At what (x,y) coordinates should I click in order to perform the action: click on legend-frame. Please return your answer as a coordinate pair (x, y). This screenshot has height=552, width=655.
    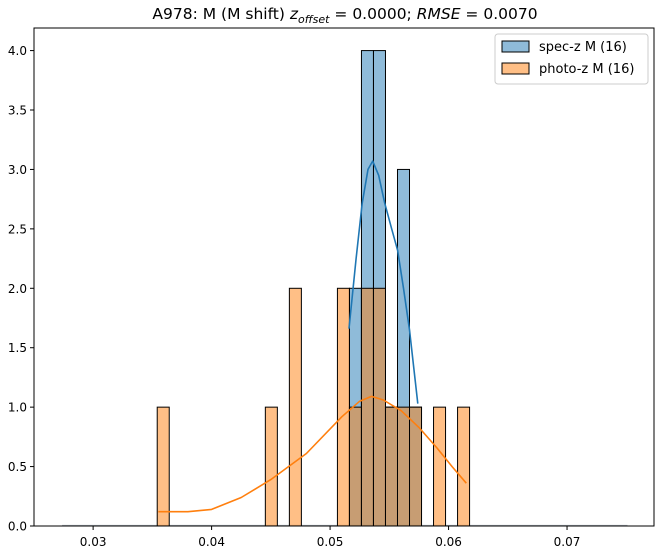
    Looking at the image, I should click on (571, 59).